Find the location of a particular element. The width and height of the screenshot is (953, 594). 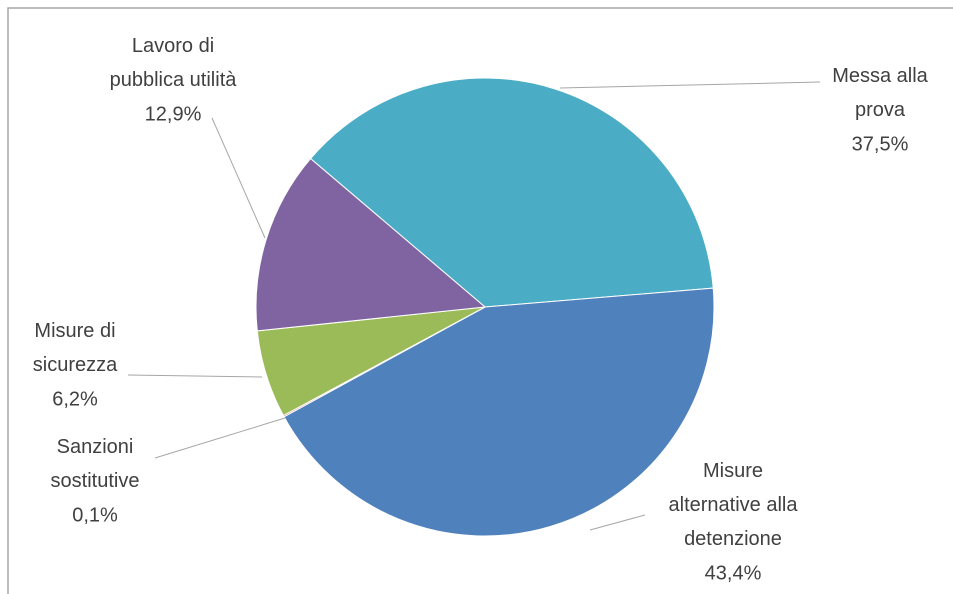

value-label: 12,9% is located at coordinates (173, 114).